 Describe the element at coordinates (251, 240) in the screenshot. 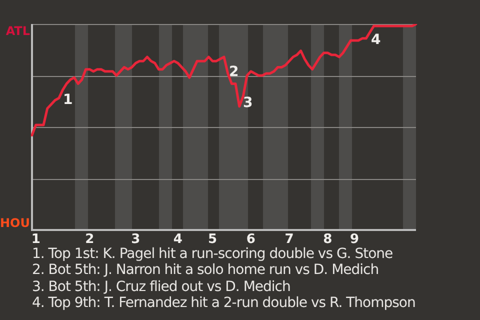

I see `x-tick-label: 6` at that location.